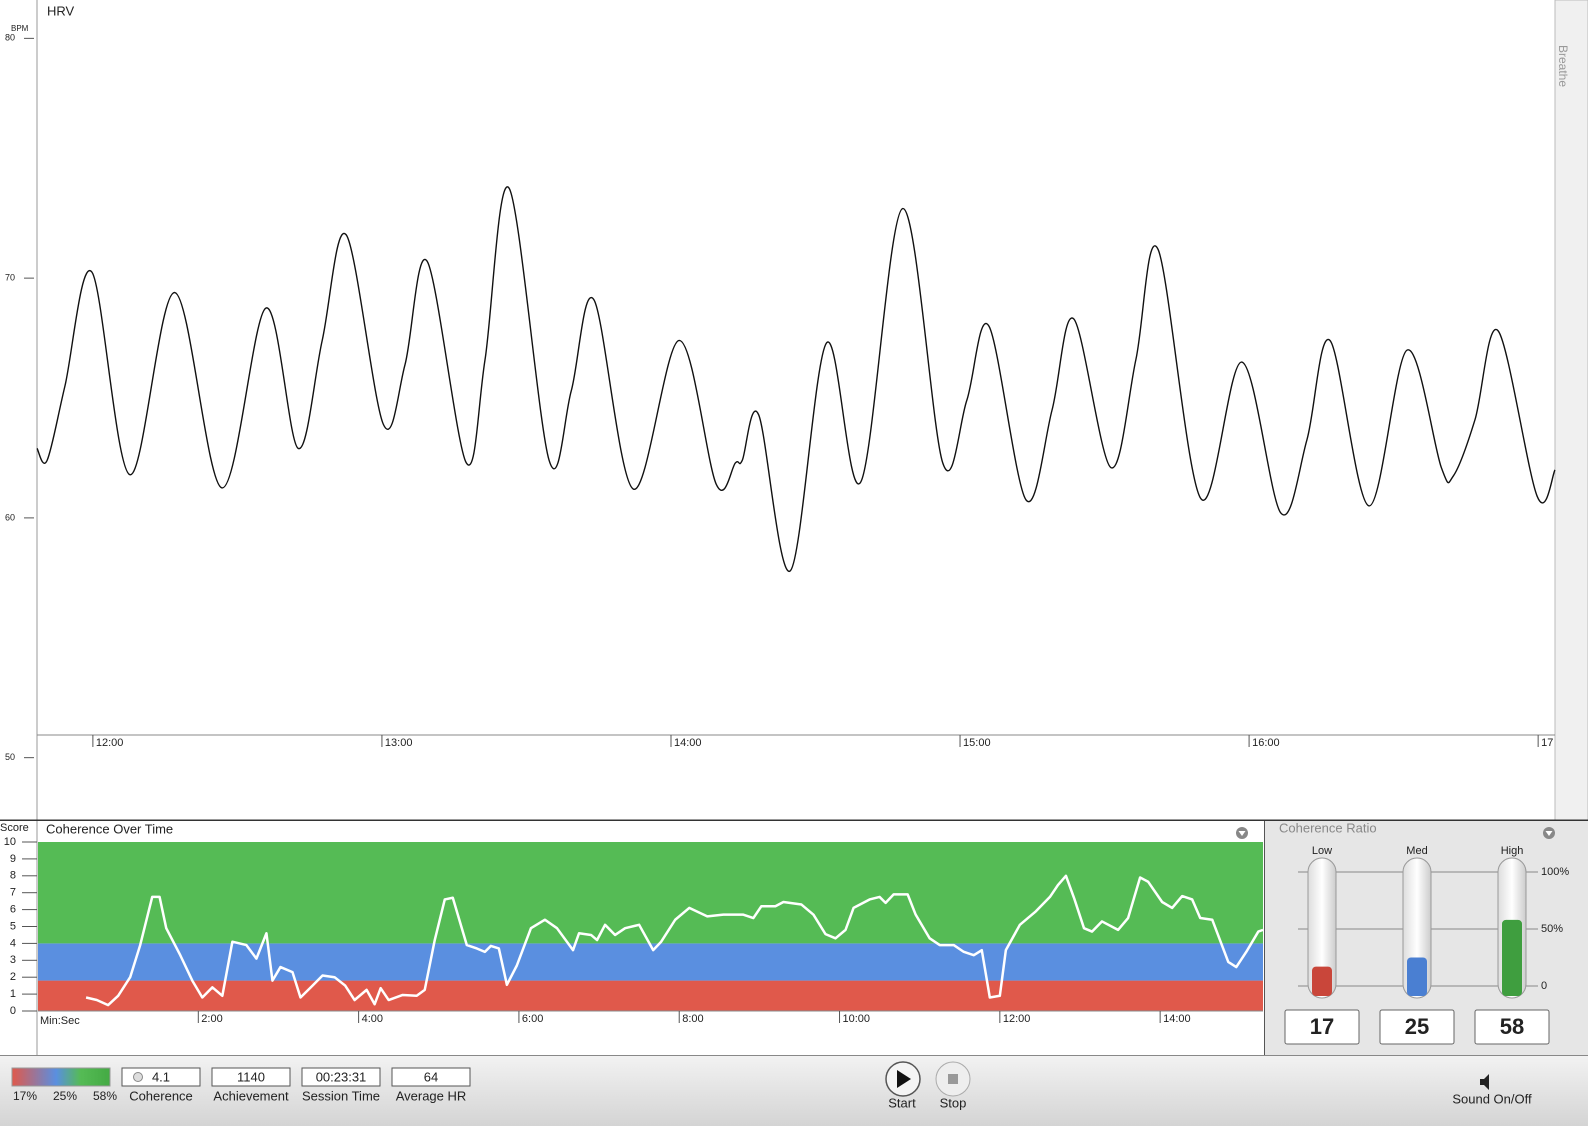 This screenshot has width=1588, height=1131. I want to click on x-tick-label: 13:00, so click(399, 743).